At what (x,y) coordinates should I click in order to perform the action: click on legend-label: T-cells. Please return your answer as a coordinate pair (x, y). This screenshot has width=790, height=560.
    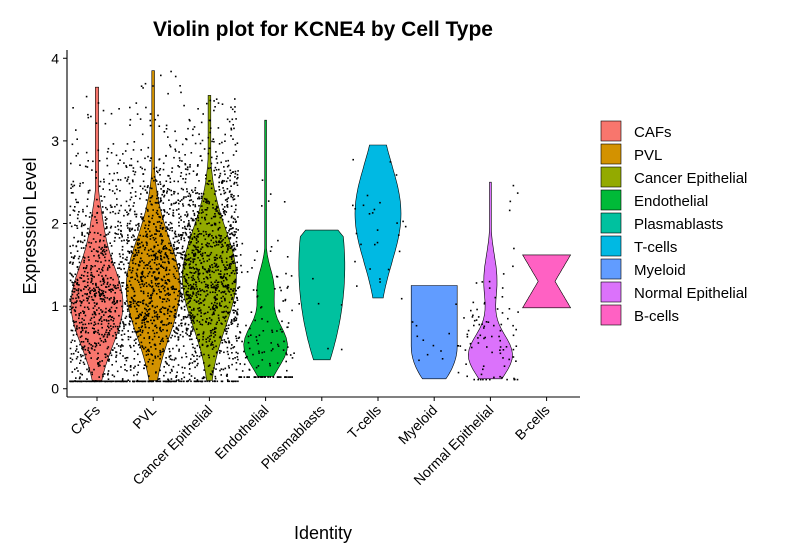
    Looking at the image, I should click on (655, 247).